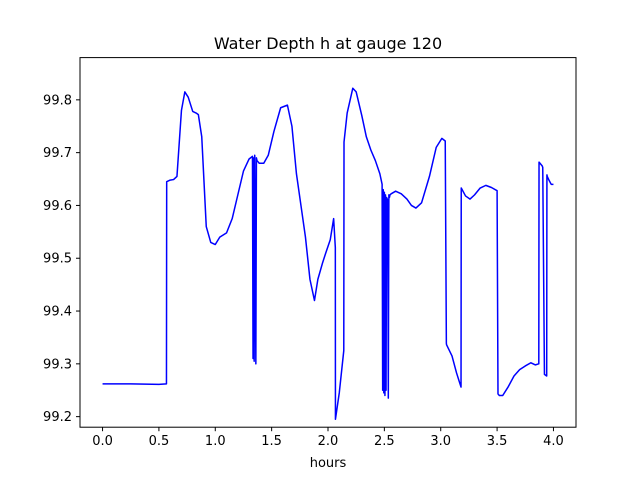  What do you see at coordinates (57, 153) in the screenshot?
I see `y-tick-label: 99.7` at bounding box center [57, 153].